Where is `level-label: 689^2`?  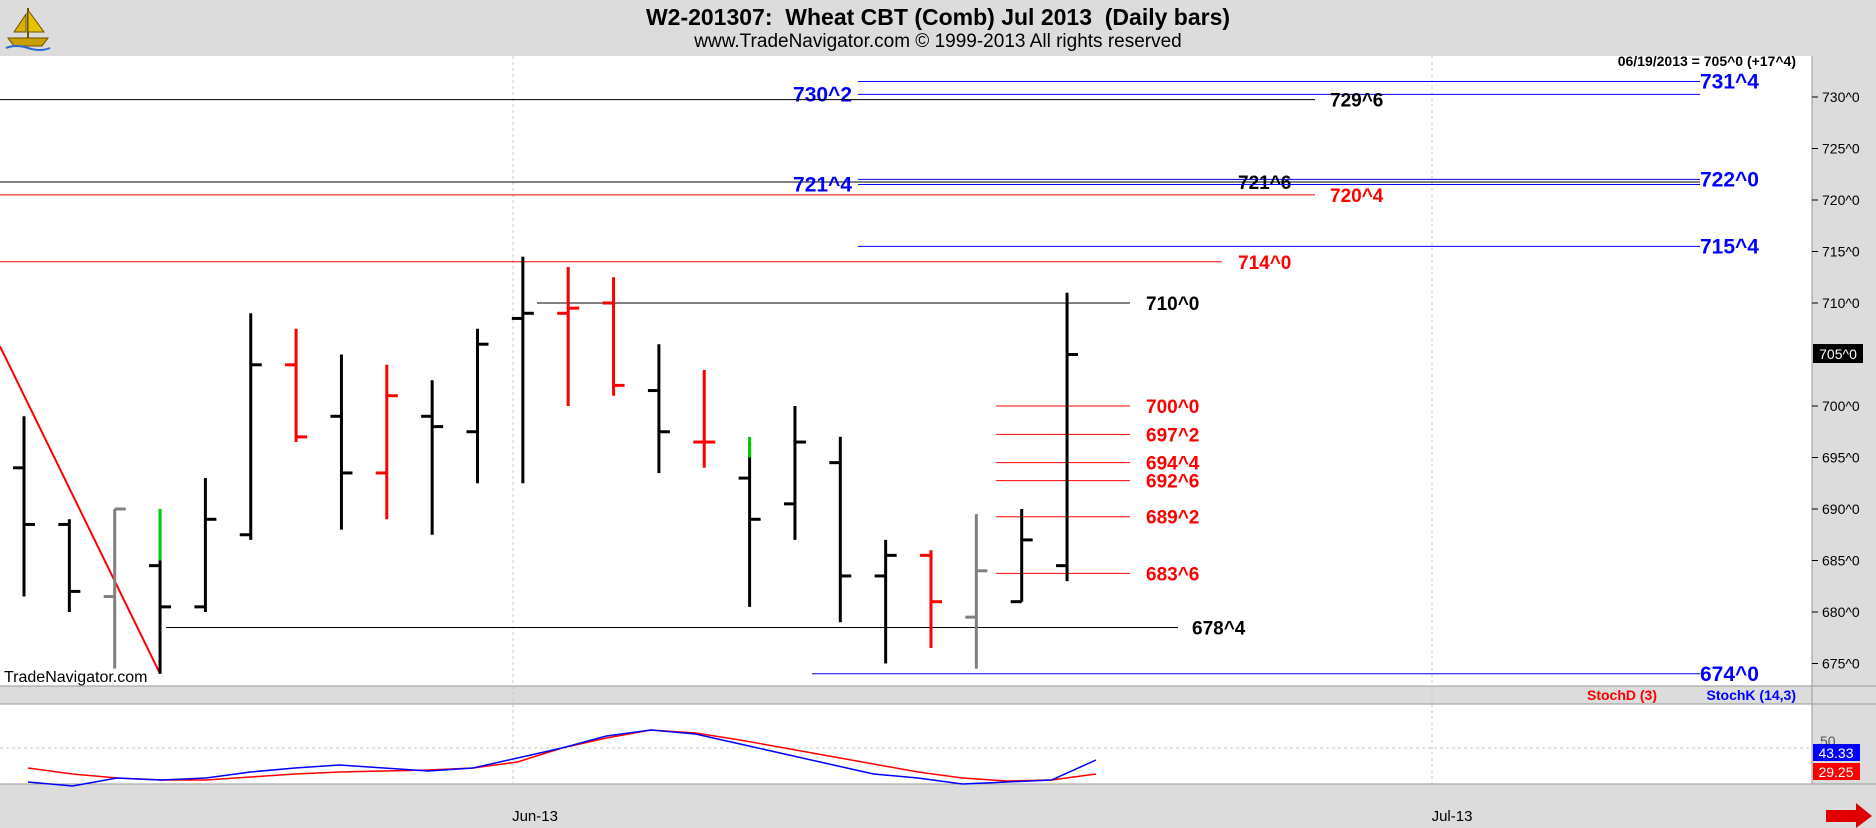 level-label: 689^2 is located at coordinates (1172, 518).